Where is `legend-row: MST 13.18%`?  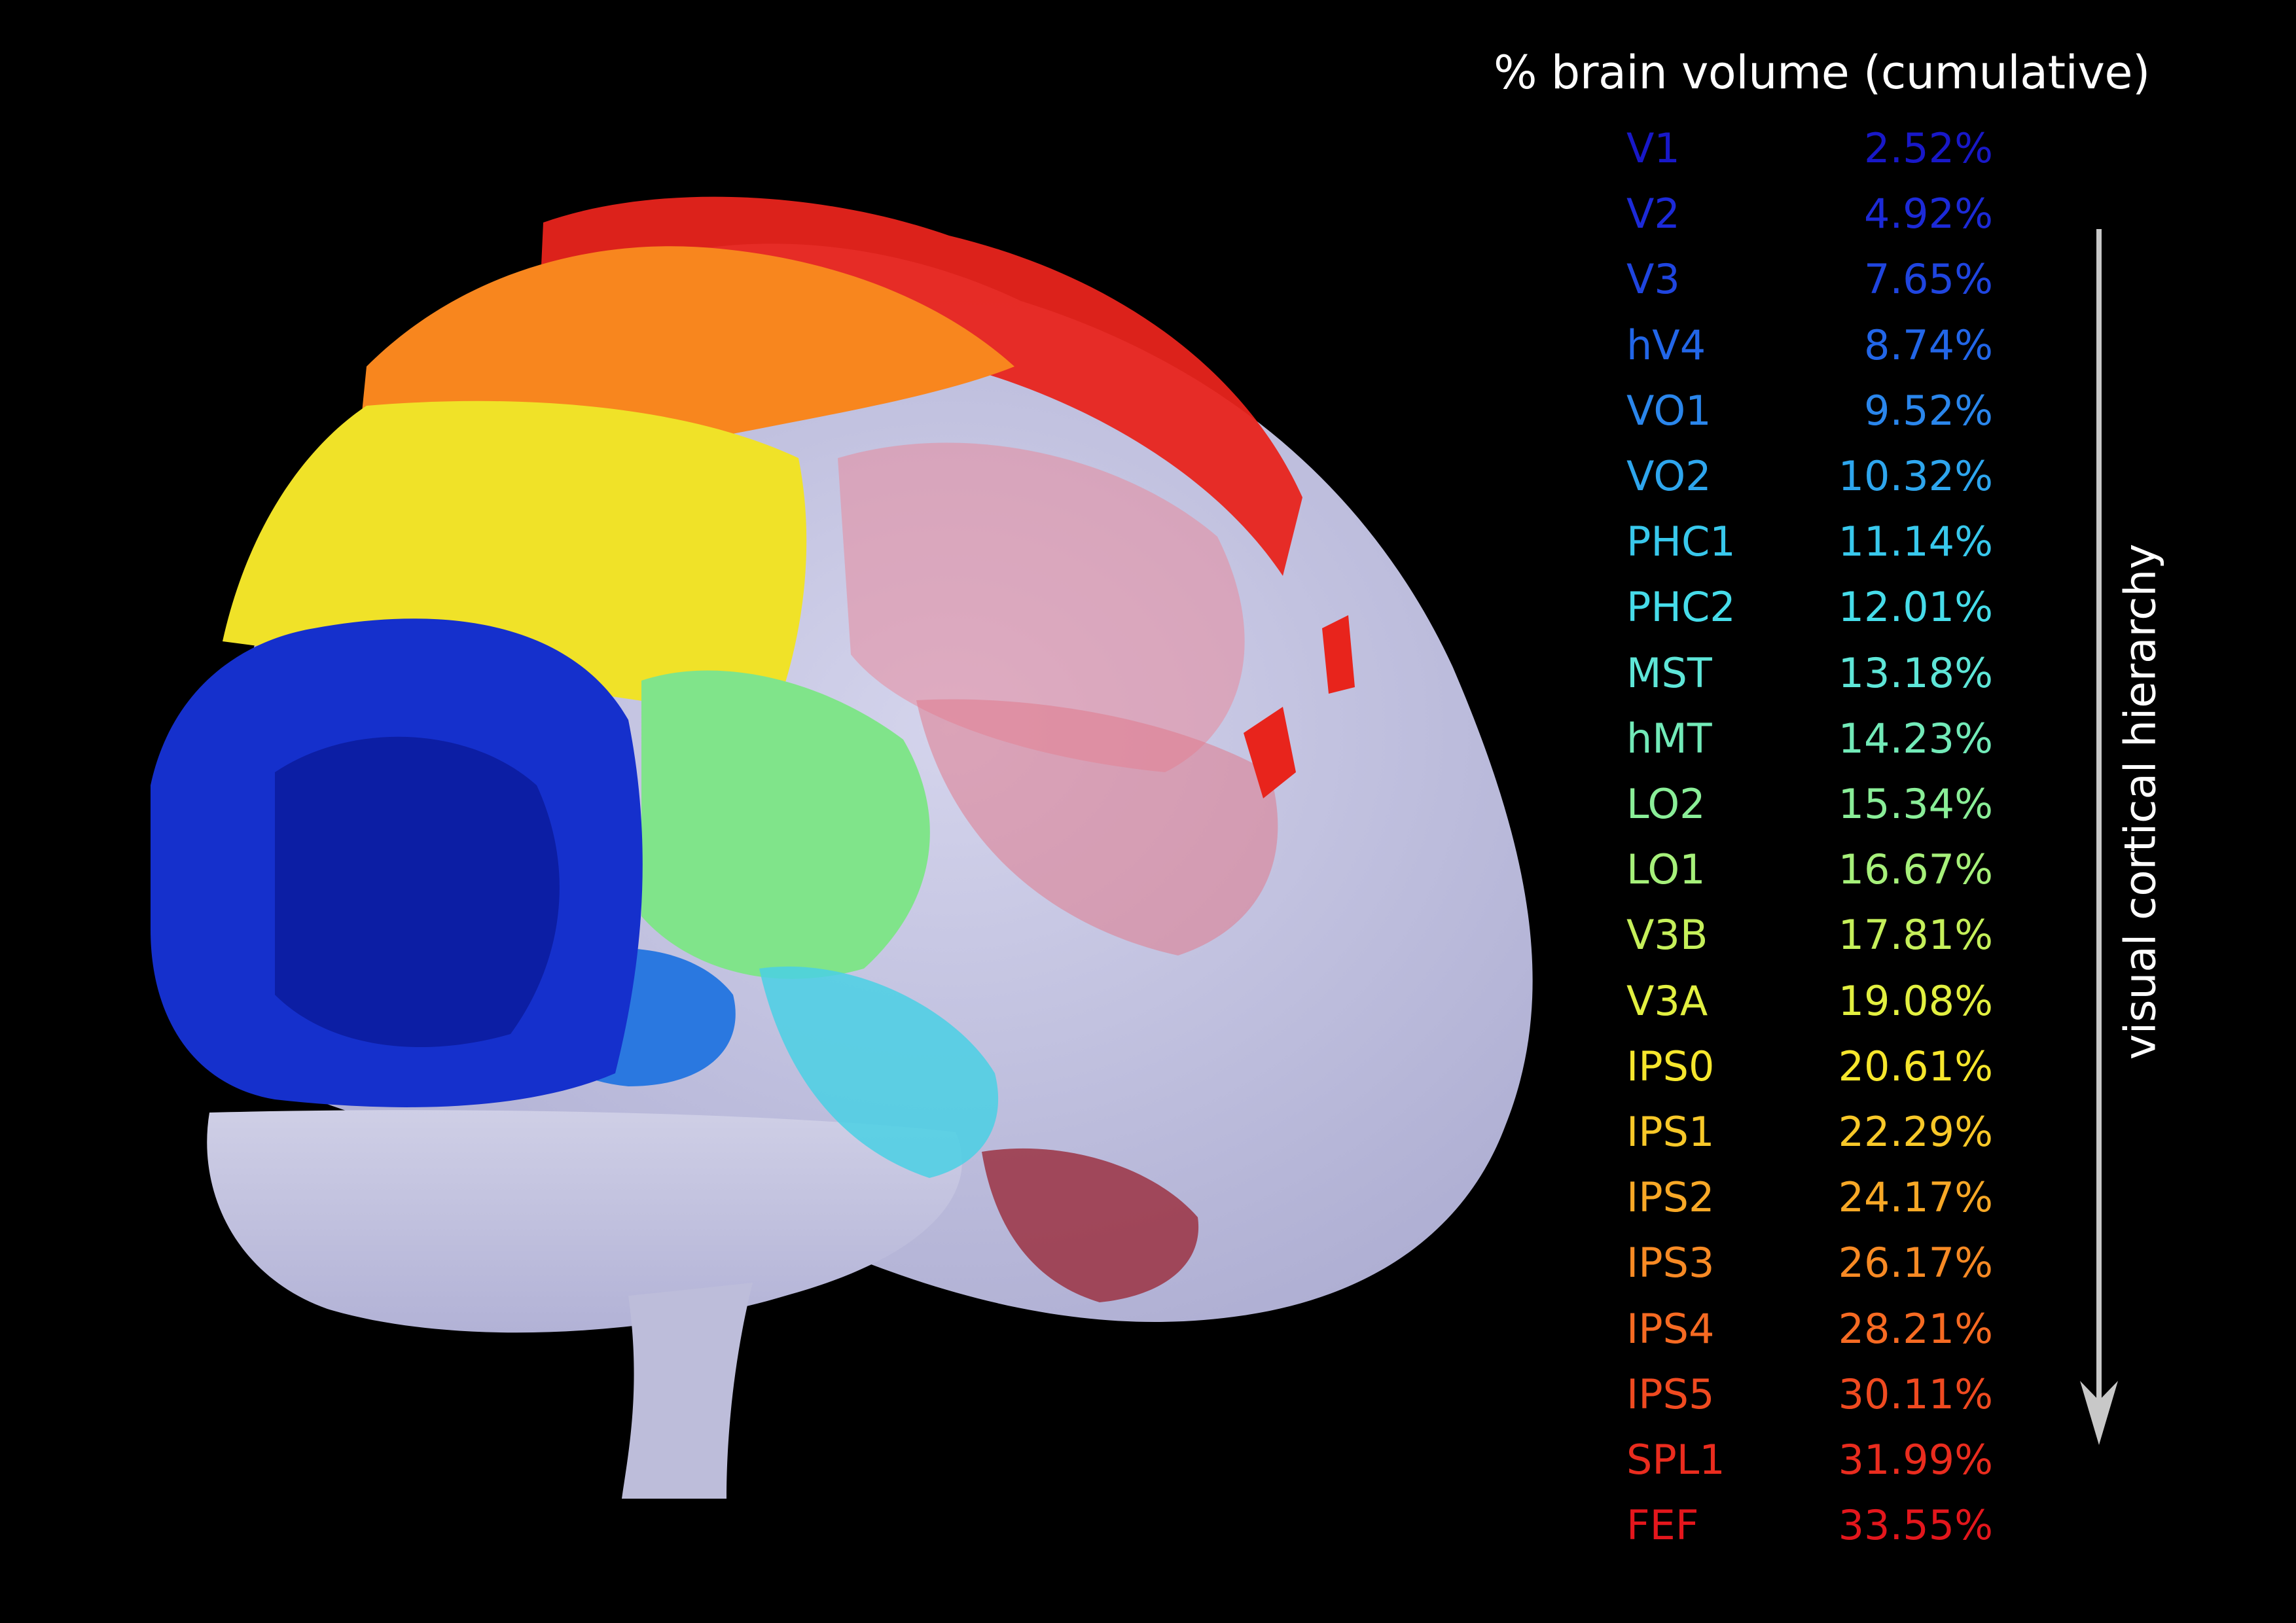
legend-row: MST 13.18% is located at coordinates (1809, 682).